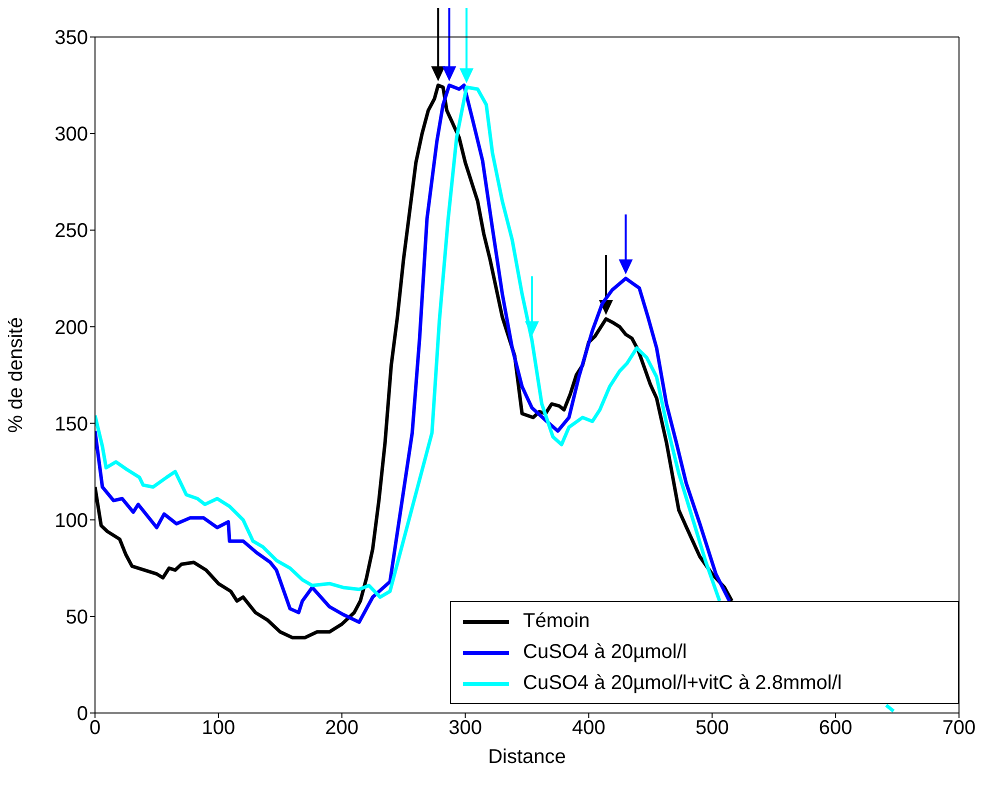  I want to click on y-tick-label: 350, so click(71, 38).